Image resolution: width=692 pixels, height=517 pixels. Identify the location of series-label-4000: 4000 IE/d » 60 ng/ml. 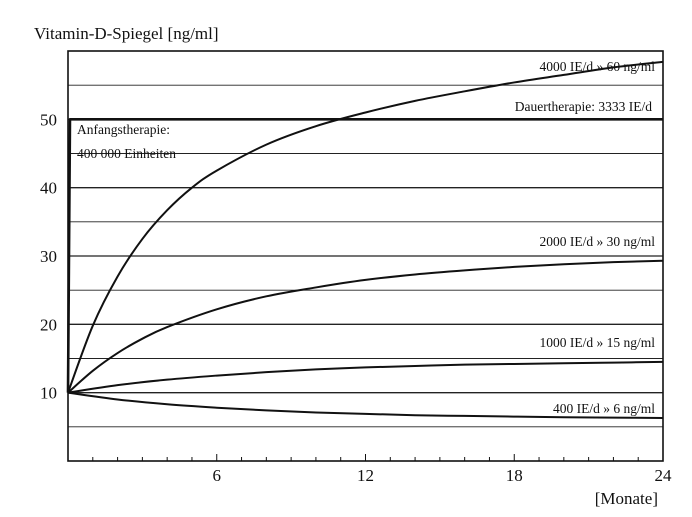
(598, 66).